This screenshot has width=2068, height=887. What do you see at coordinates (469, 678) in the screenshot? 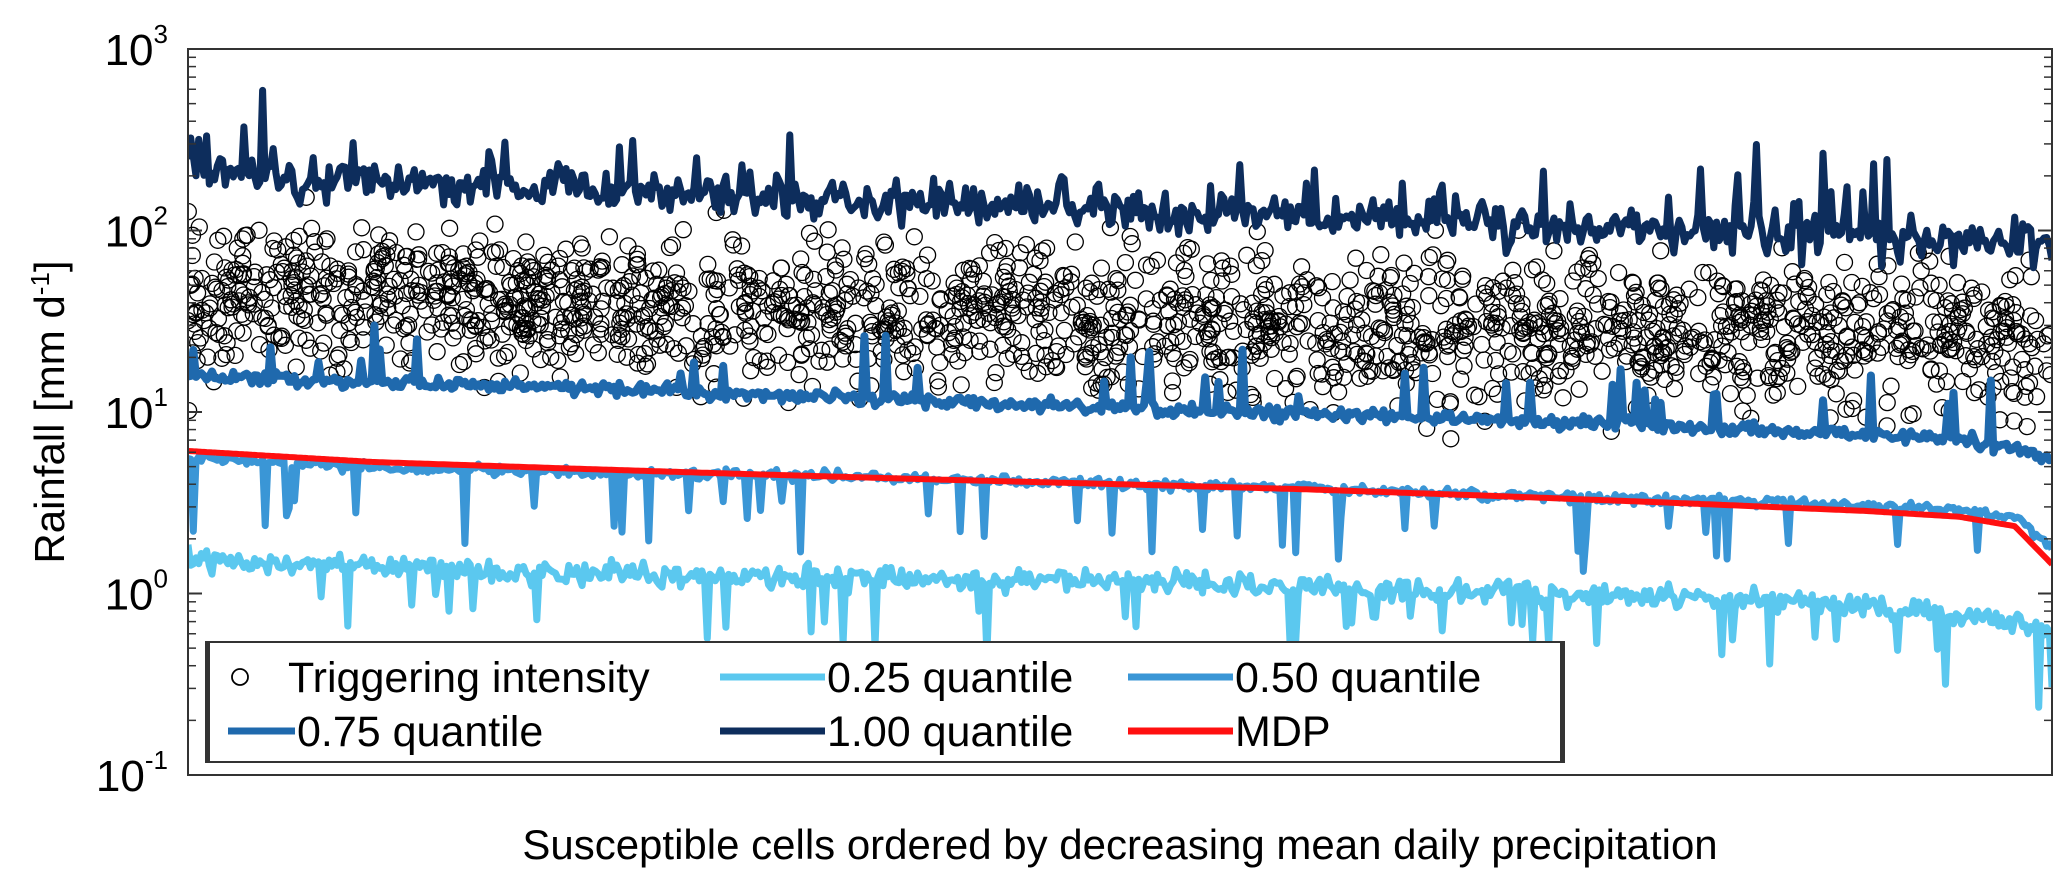
I see `legend-label-triggering-intensity: Triggering intensity` at bounding box center [469, 678].